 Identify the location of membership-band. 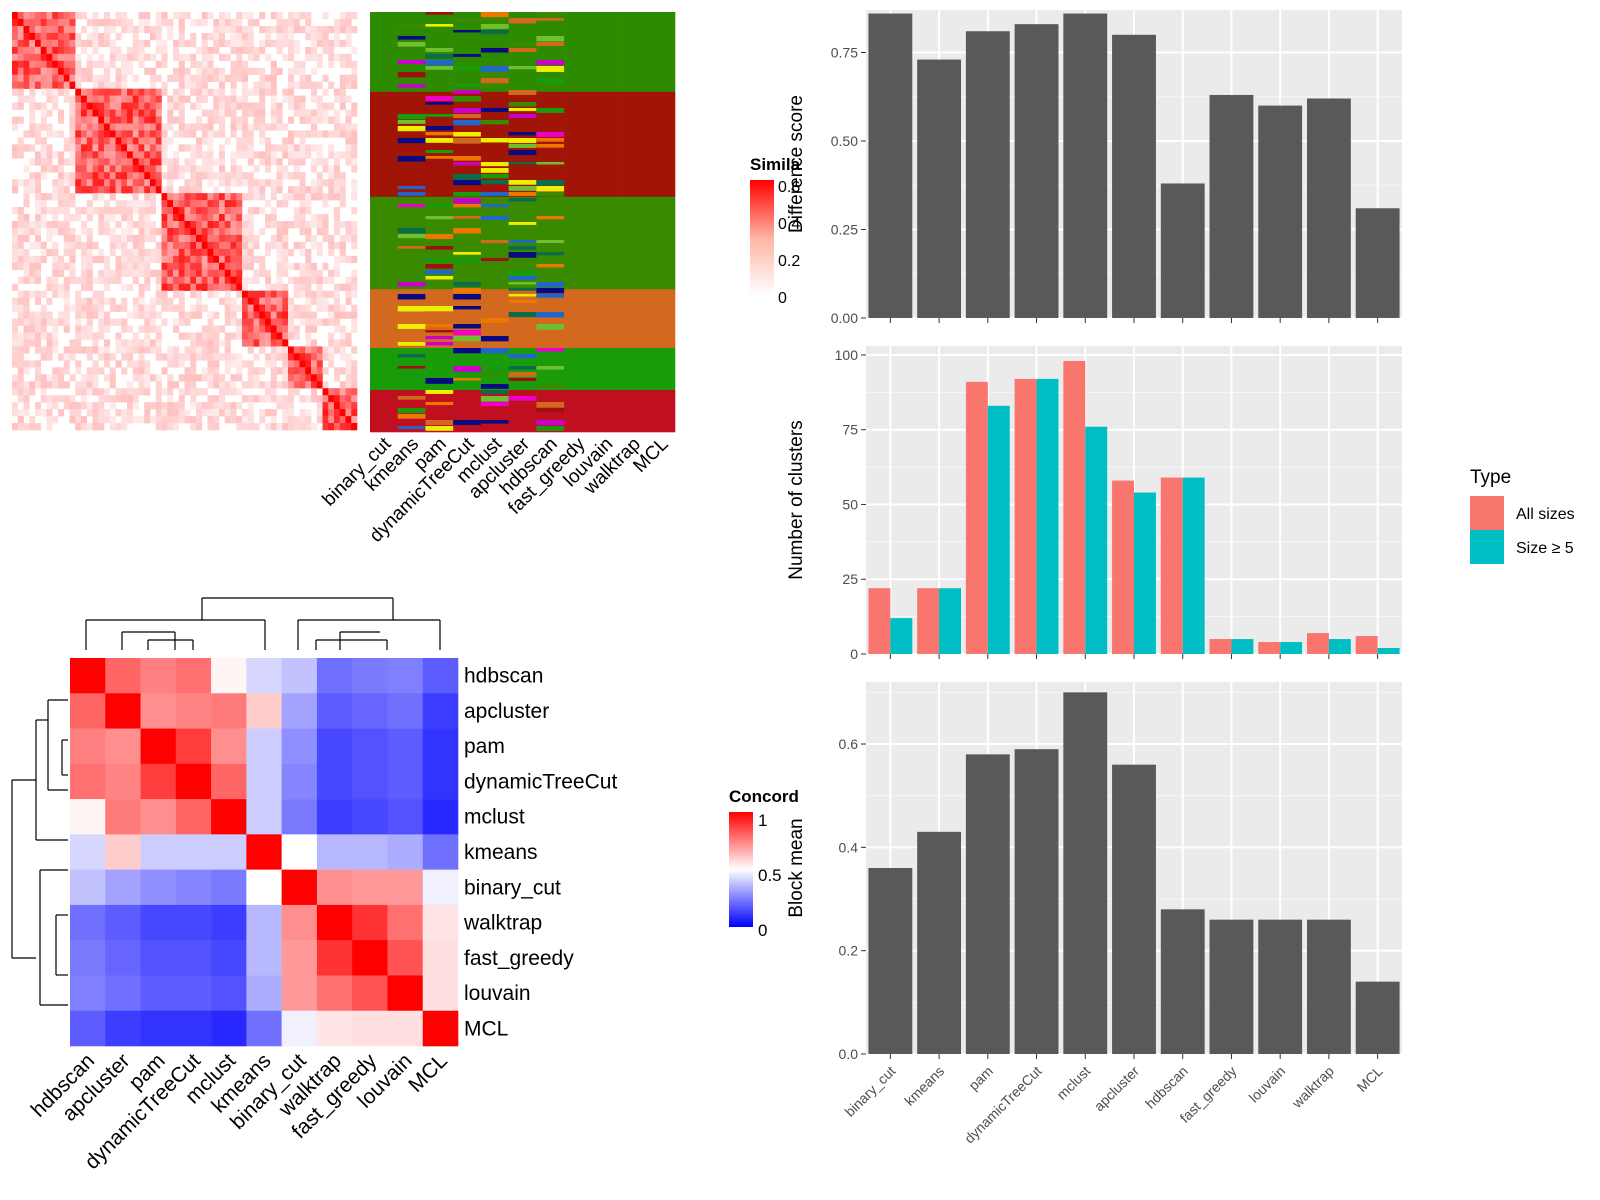
(494, 369).